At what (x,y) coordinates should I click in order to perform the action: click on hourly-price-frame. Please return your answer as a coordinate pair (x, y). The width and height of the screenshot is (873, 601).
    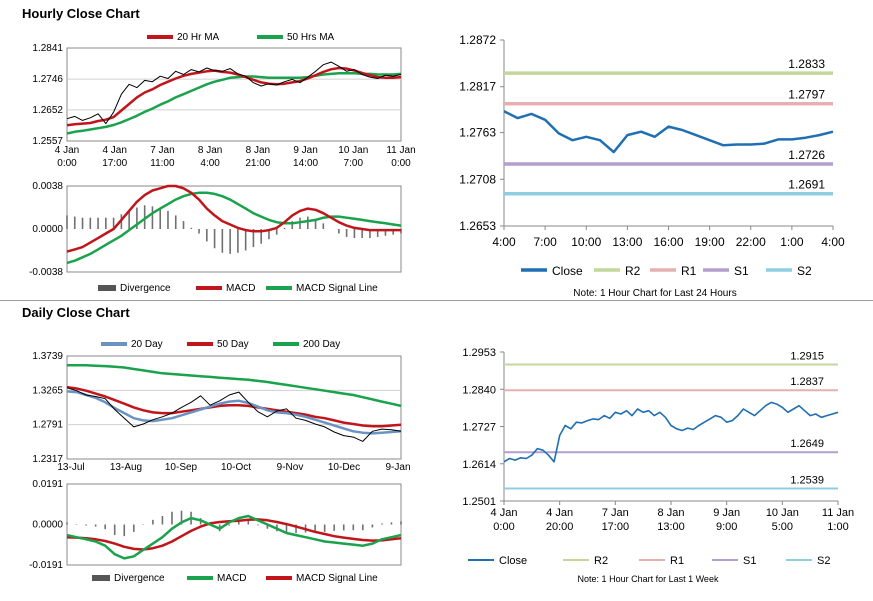
    Looking at the image, I should click on (234, 94).